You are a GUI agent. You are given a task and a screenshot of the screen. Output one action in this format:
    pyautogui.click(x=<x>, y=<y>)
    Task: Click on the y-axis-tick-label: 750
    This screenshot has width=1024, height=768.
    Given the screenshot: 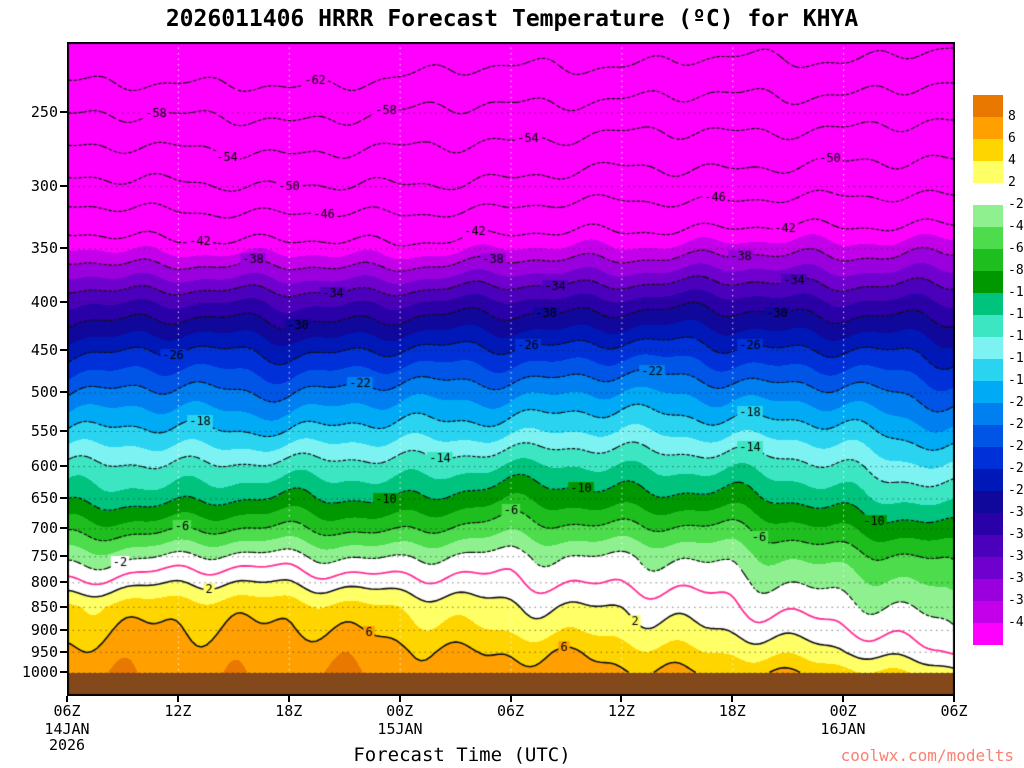 What is the action you would take?
    pyautogui.click(x=44, y=556)
    